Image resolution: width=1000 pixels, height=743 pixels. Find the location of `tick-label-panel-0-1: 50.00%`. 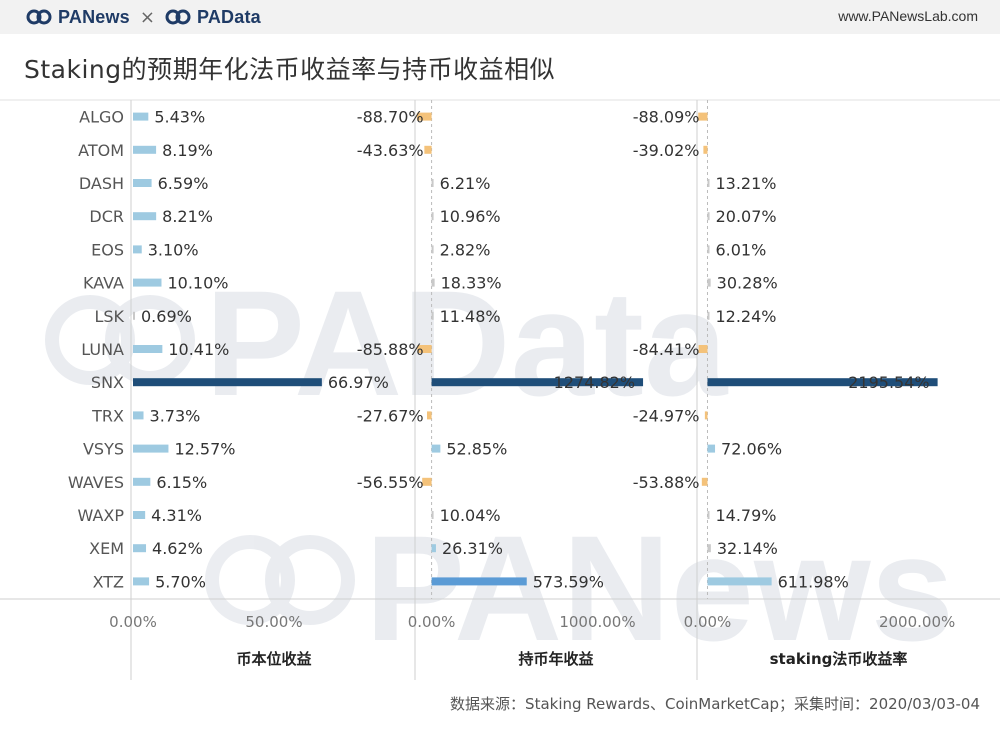

tick-label-panel-0-1: 50.00% is located at coordinates (273, 622).